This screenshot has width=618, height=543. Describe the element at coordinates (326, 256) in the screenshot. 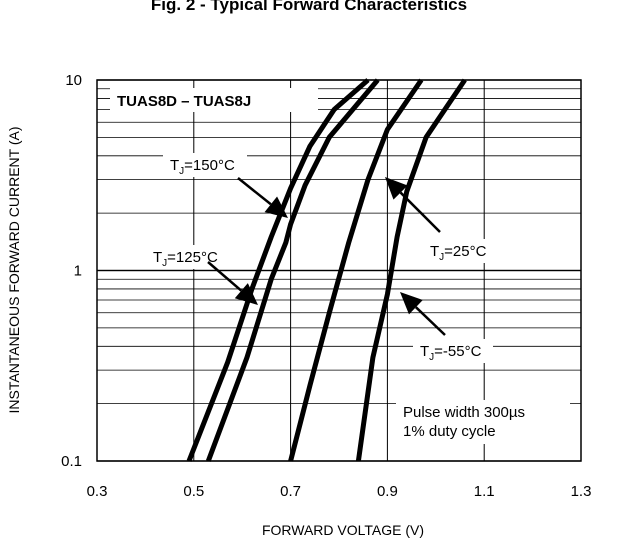

I see `annotation-arrows` at that location.